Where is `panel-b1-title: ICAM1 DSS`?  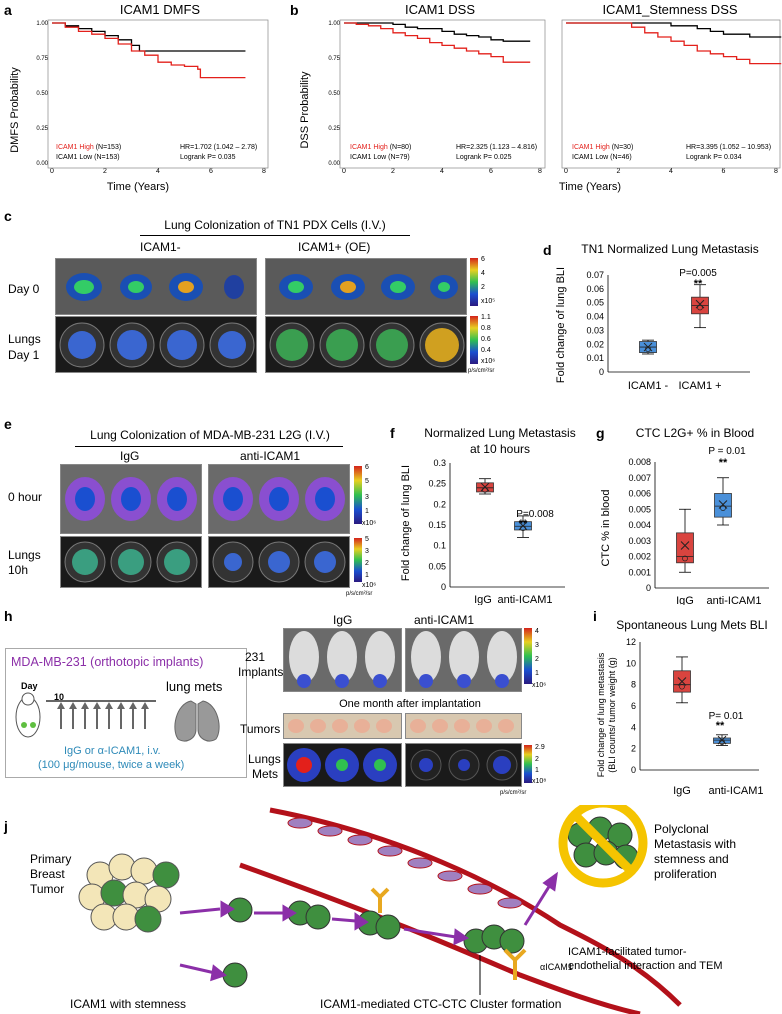 panel-b1-title: ICAM1 DSS is located at coordinates (440, 9).